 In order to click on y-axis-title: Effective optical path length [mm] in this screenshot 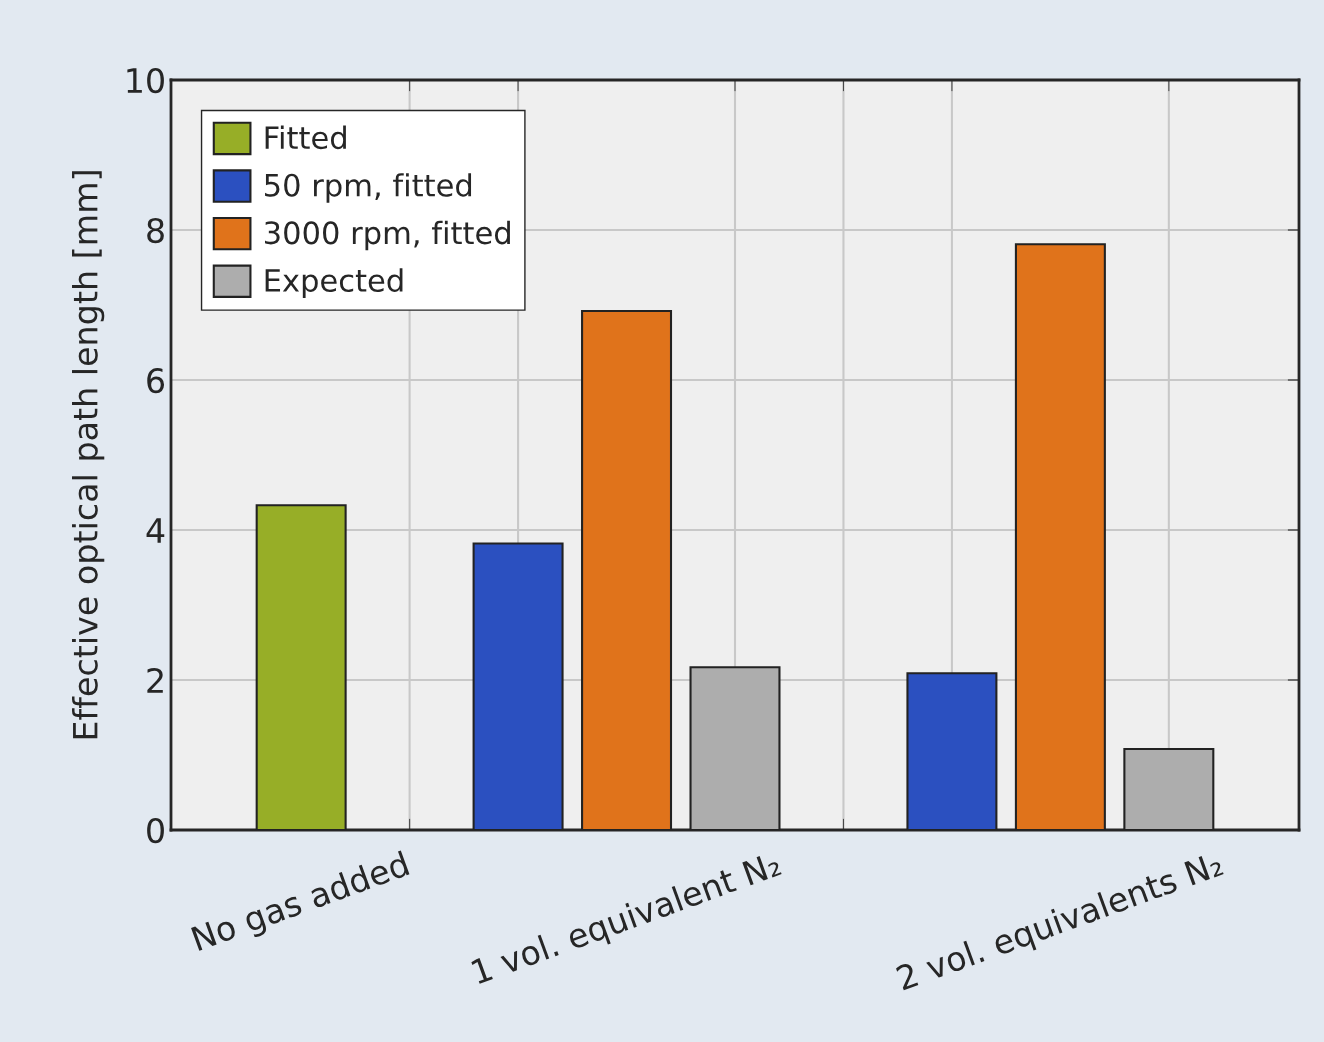, I will do `click(88, 455)`.